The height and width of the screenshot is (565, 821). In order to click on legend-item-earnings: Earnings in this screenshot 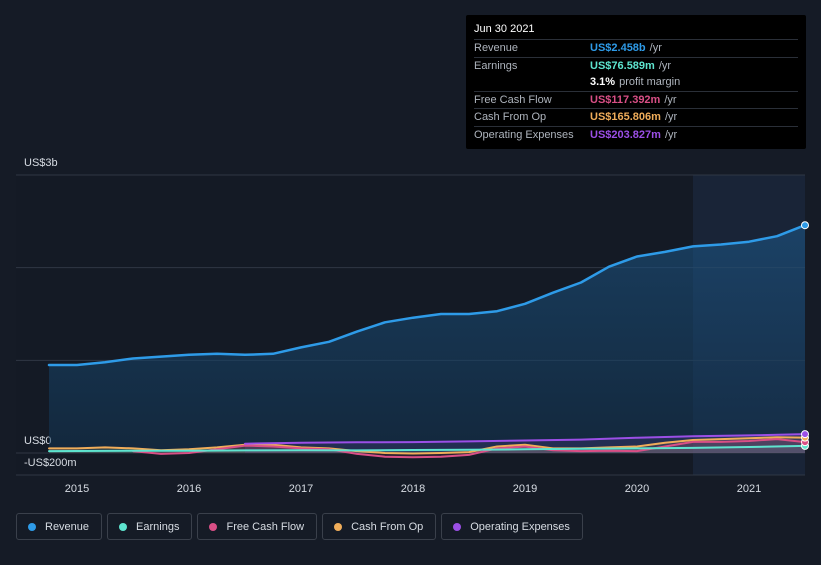, I will do `click(150, 526)`.